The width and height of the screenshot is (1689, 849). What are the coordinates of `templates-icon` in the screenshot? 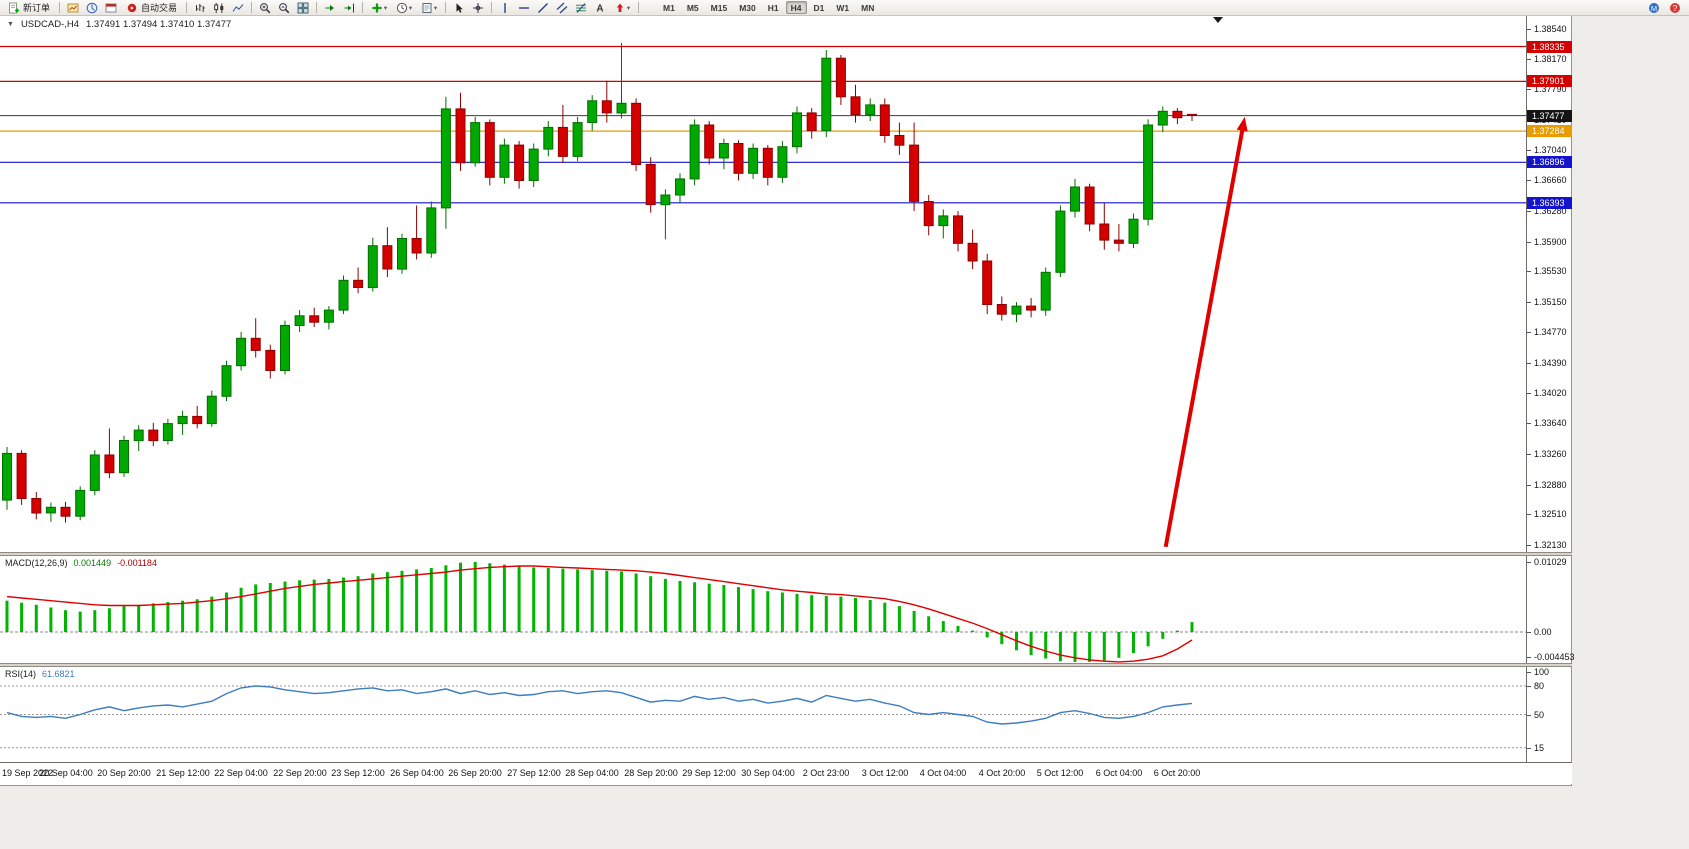 It's located at (427, 8).